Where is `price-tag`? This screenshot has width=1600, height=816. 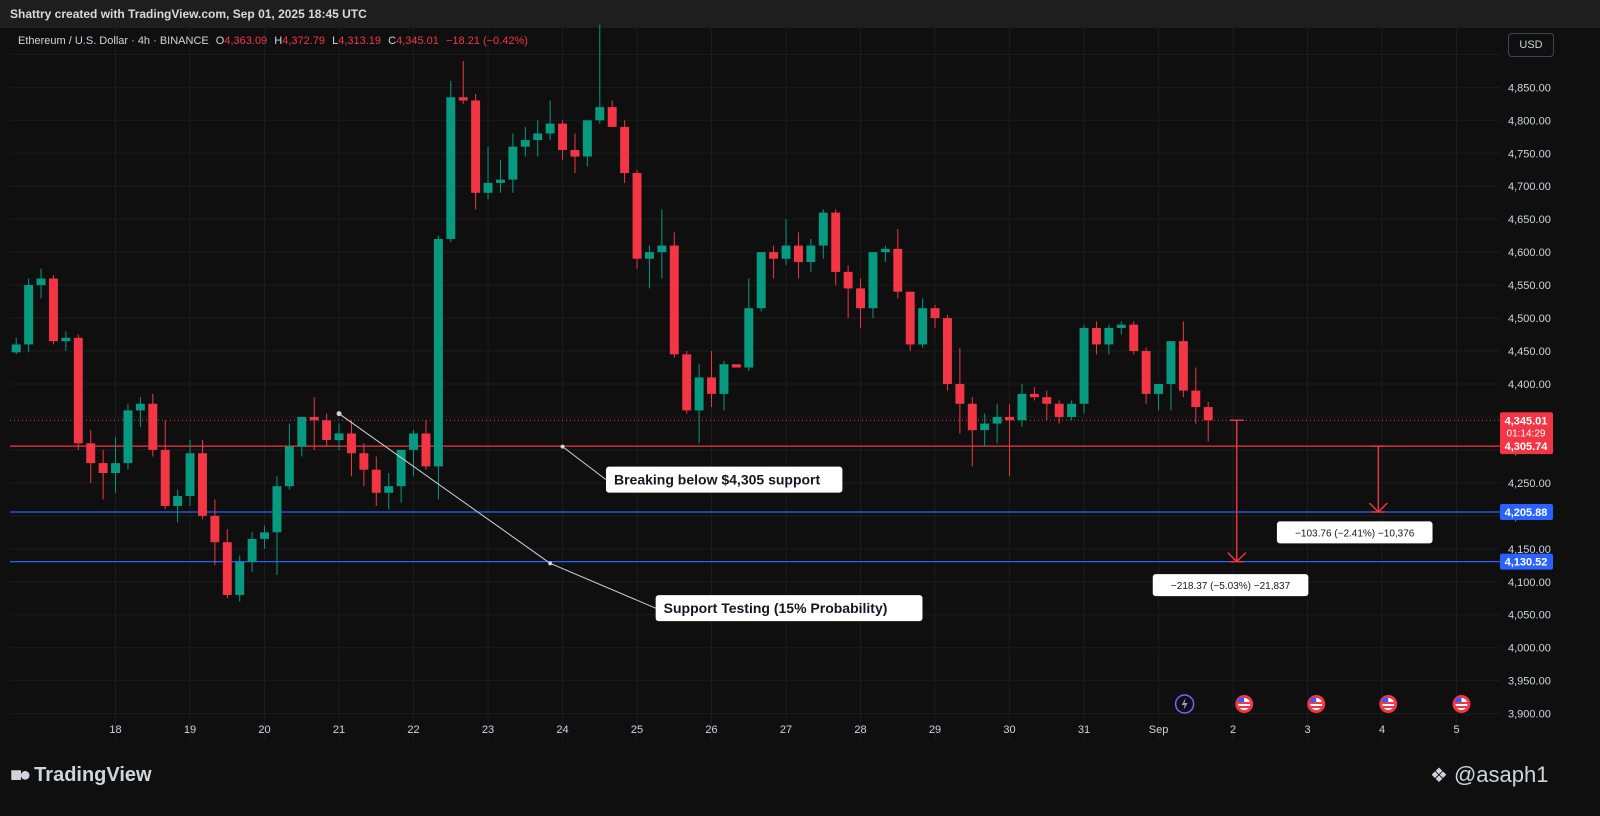
price-tag is located at coordinates (1526, 426).